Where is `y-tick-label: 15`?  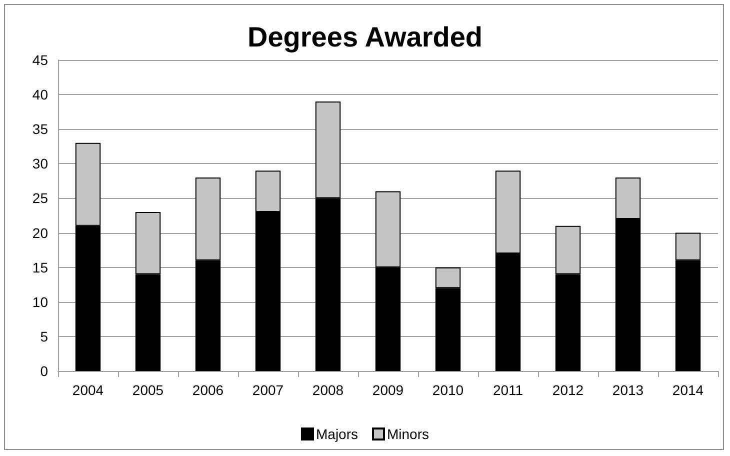 y-tick-label: 15 is located at coordinates (40, 267).